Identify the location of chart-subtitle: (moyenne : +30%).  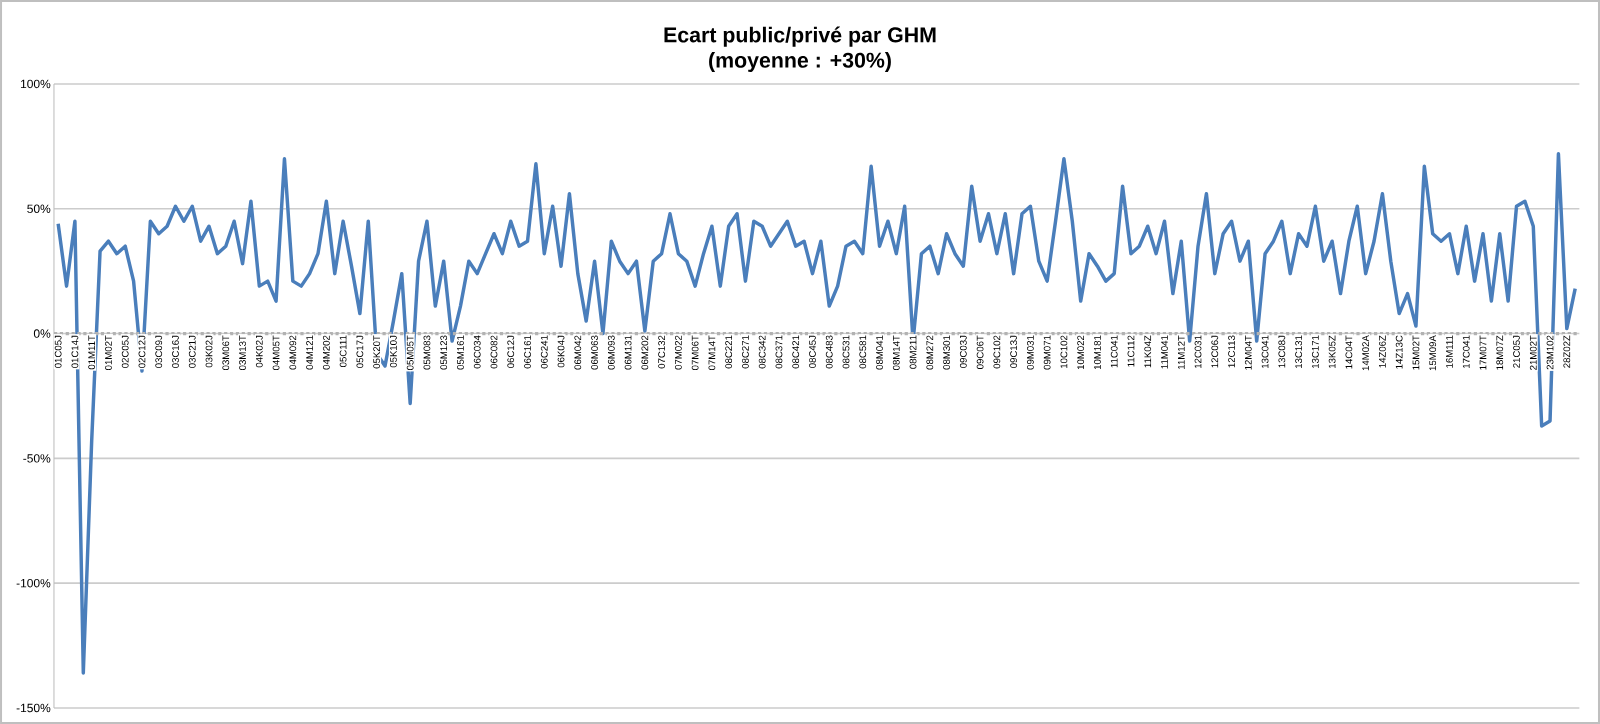
(800, 62).